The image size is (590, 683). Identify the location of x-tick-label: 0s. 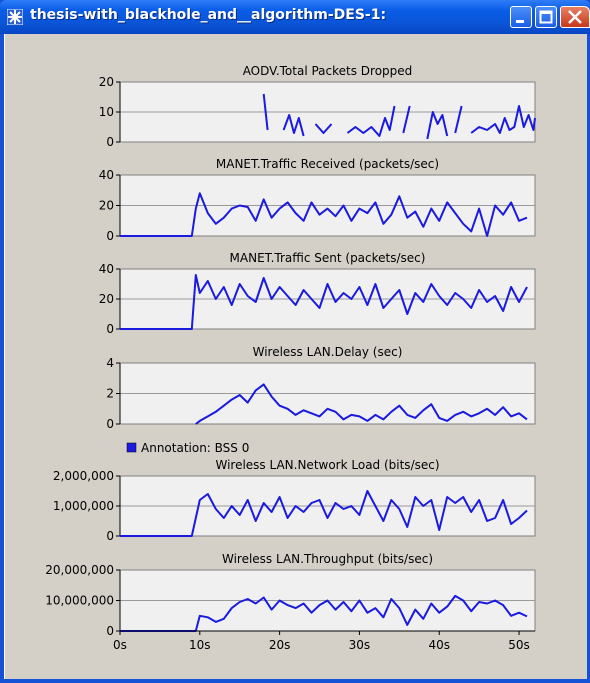
(120, 645).